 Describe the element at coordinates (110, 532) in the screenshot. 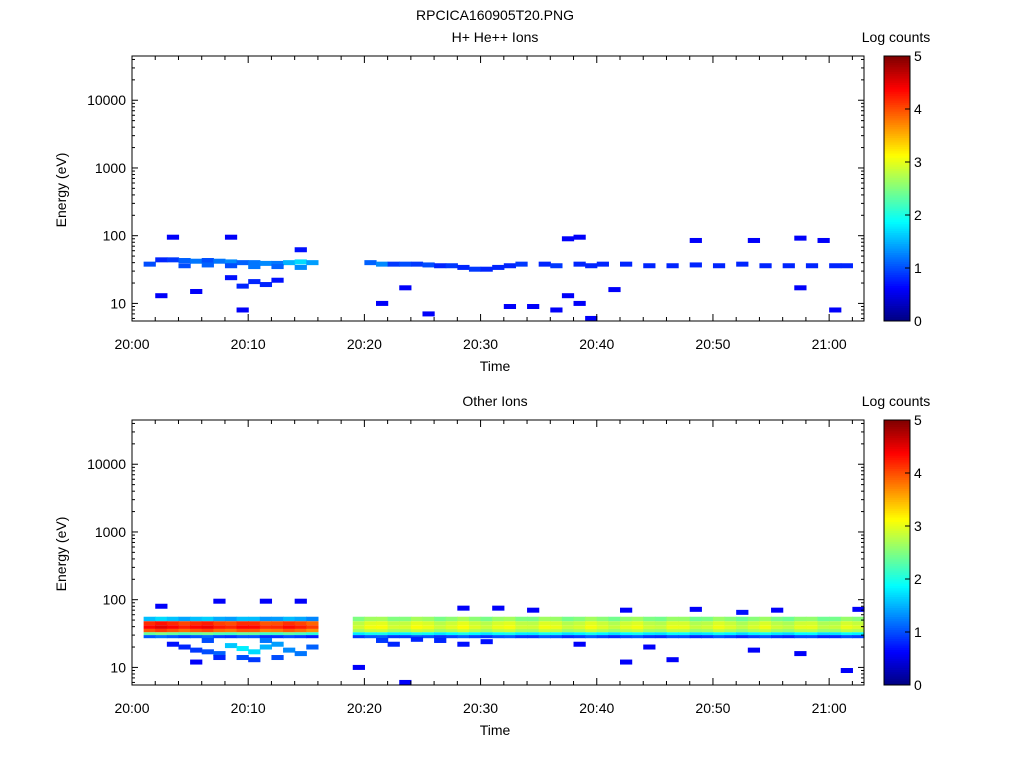

I see `y-tick-label: 1000` at that location.